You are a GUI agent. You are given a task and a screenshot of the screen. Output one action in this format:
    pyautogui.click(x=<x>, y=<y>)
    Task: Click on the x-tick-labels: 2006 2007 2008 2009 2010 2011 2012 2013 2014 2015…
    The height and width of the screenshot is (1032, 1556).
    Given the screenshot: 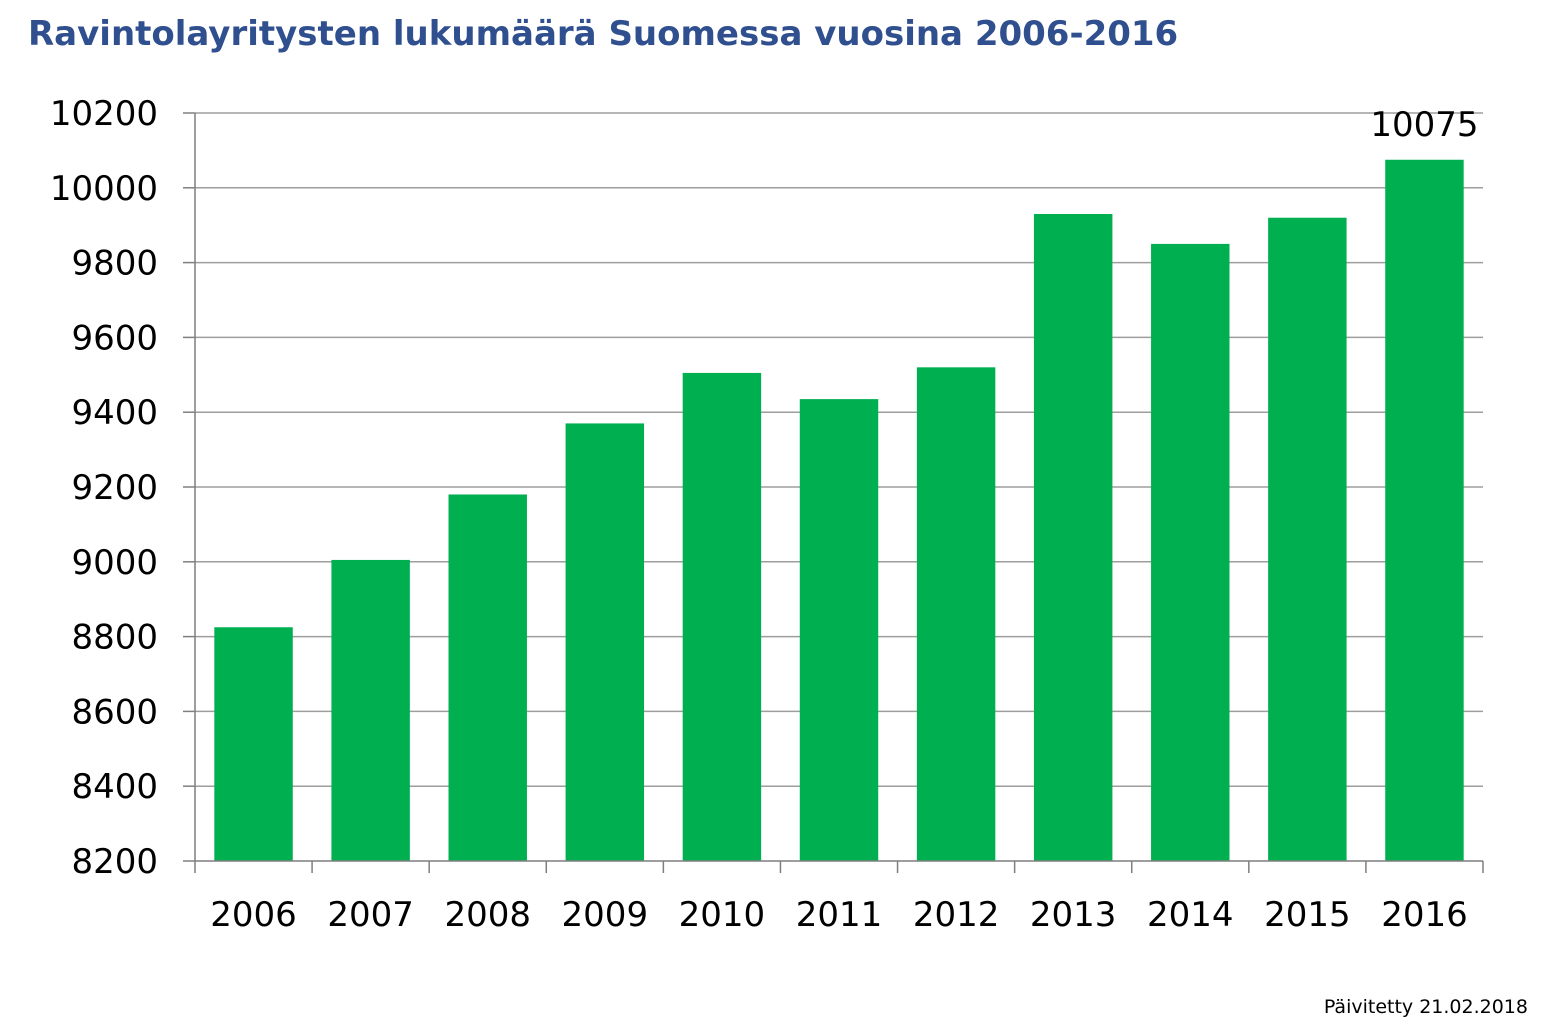 What is the action you would take?
    pyautogui.click(x=838, y=915)
    